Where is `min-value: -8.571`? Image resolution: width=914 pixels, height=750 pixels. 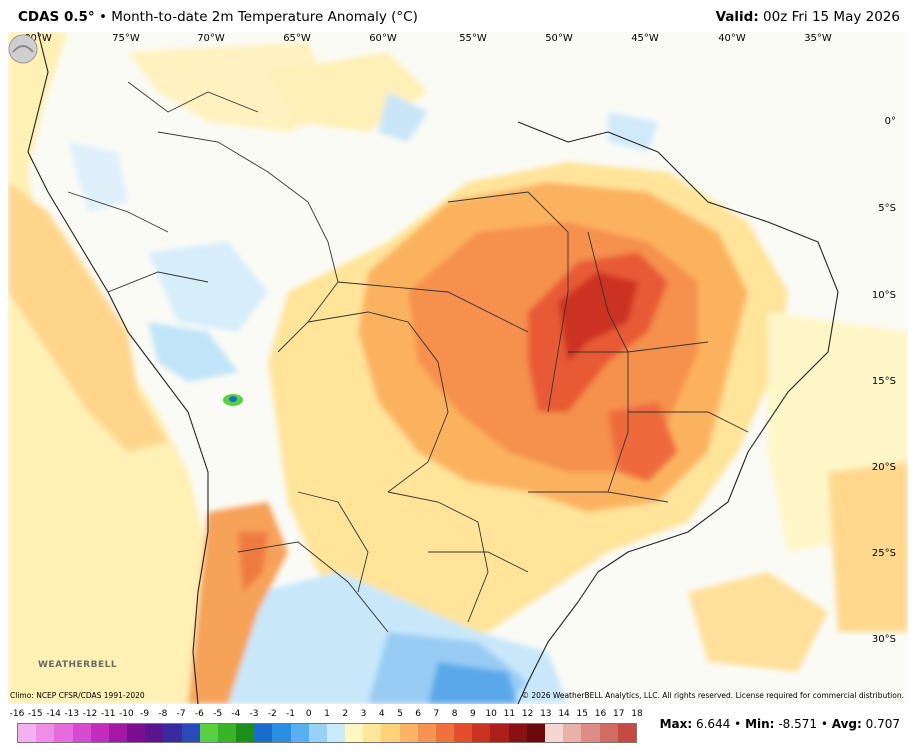 min-value: -8.571 is located at coordinates (797, 724).